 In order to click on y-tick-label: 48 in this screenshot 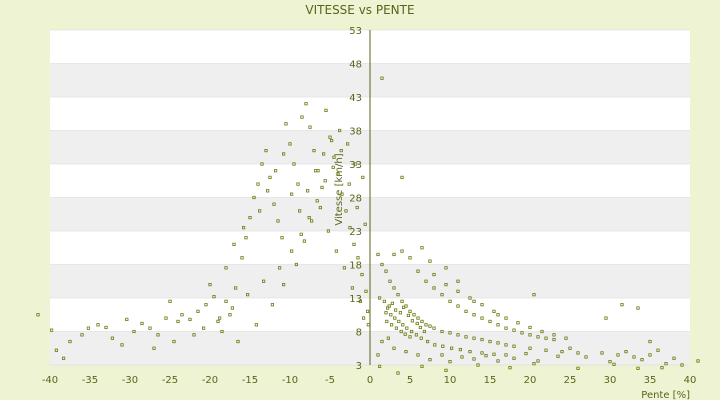, I will do `click(355, 65)`.